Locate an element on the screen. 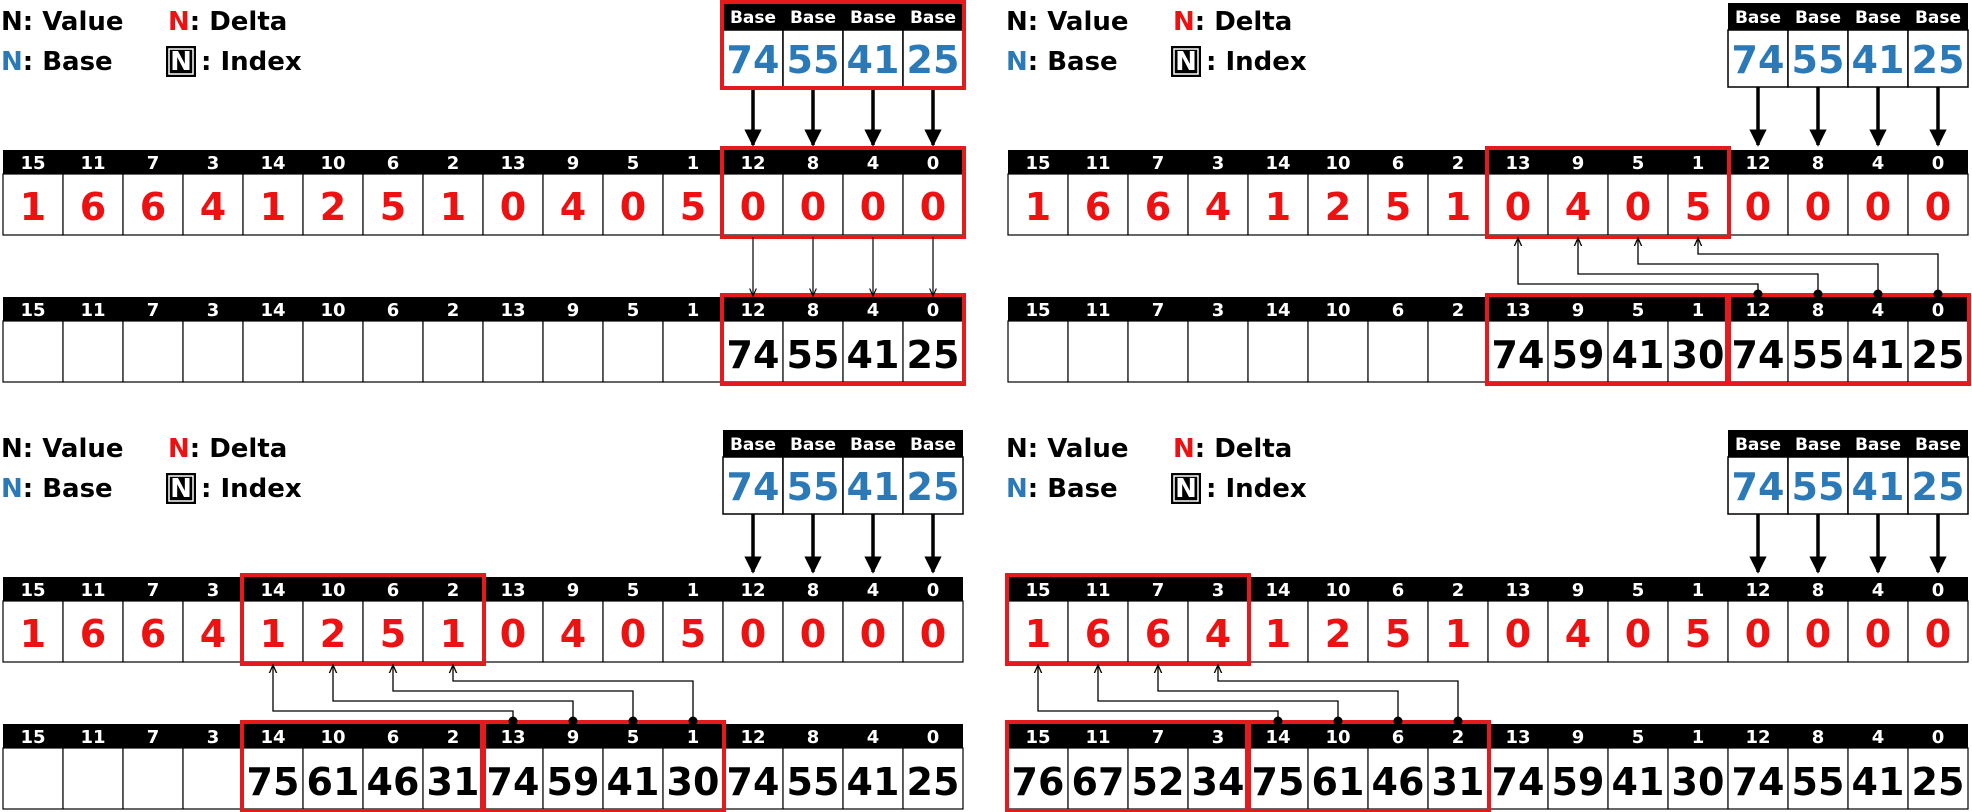 The width and height of the screenshot is (1972, 812). result-row: 15 11 7 3 14 10 6 2 13 74 9 59 5 41 1 30 12 74 8 55 4 41 0 25 is located at coordinates (1489, 339).